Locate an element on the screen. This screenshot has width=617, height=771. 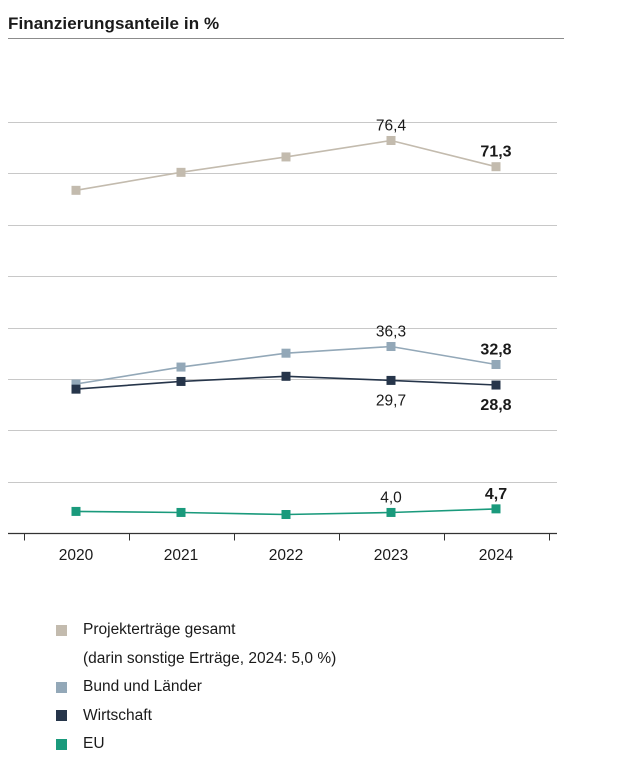
data-label-projekt: 71,3 is located at coordinates (495, 152).